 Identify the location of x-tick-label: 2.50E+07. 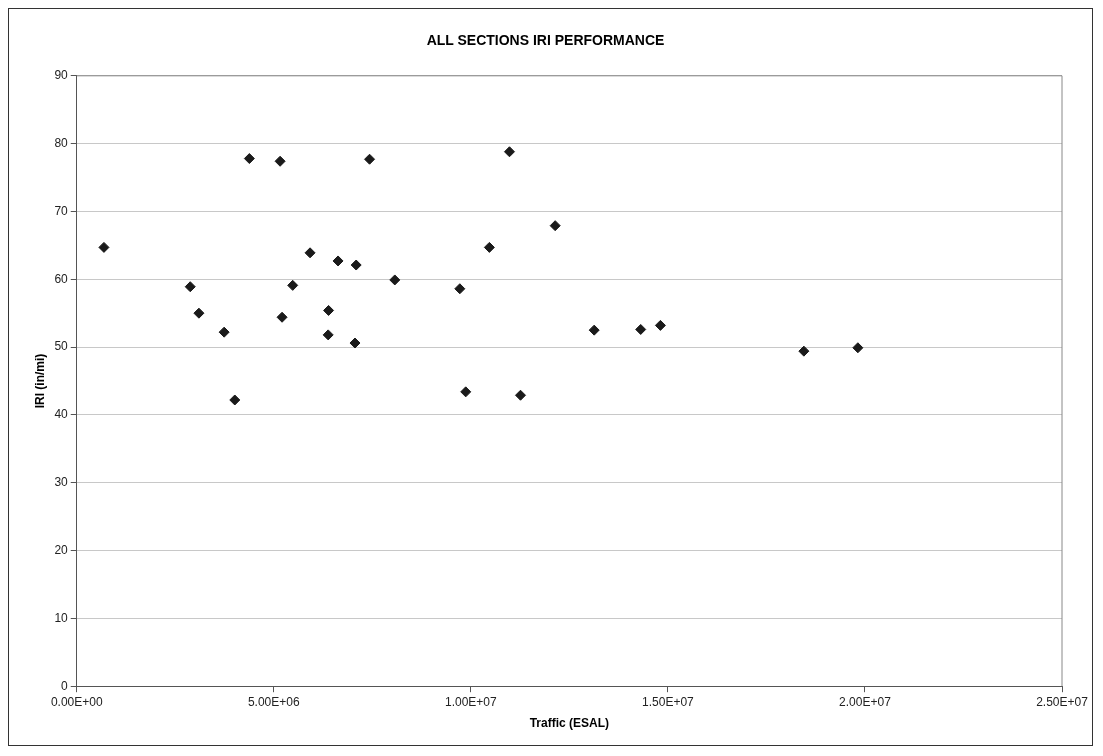
(1062, 701).